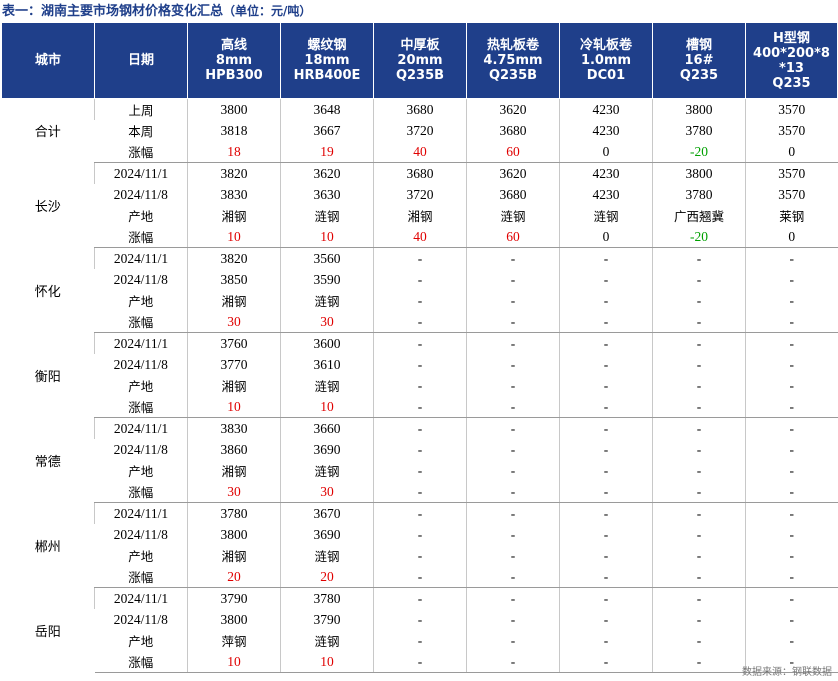 The height and width of the screenshot is (681, 838). I want to click on table-row: 涨幅 18 19 40 60 0 -20 0, so click(420, 152).